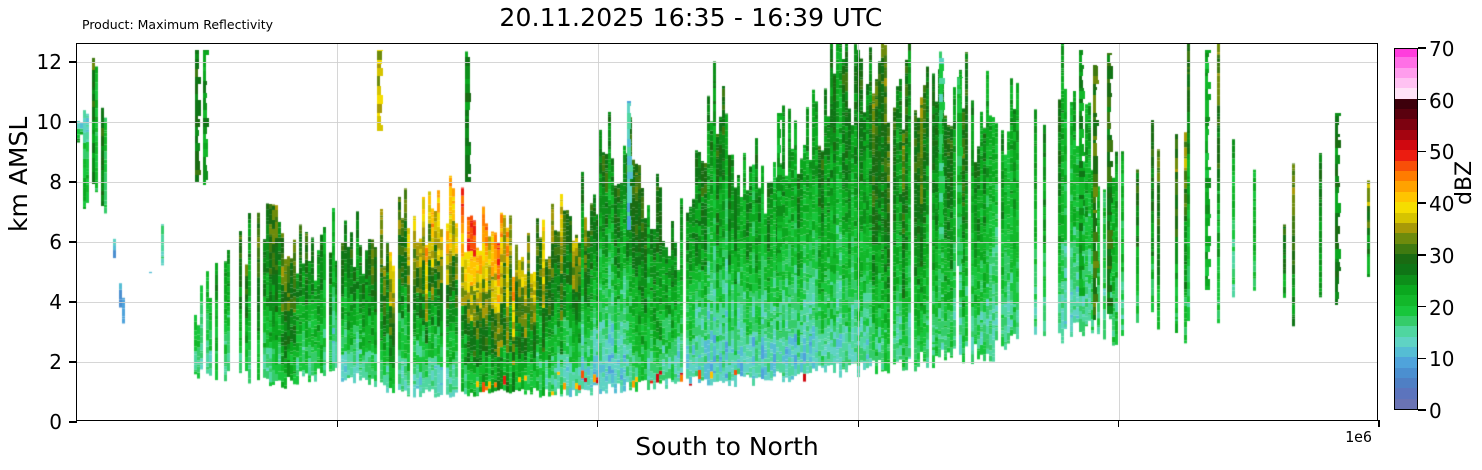 The width and height of the screenshot is (1482, 470). I want to click on colorbar-tick-label: 0, so click(1435, 411).